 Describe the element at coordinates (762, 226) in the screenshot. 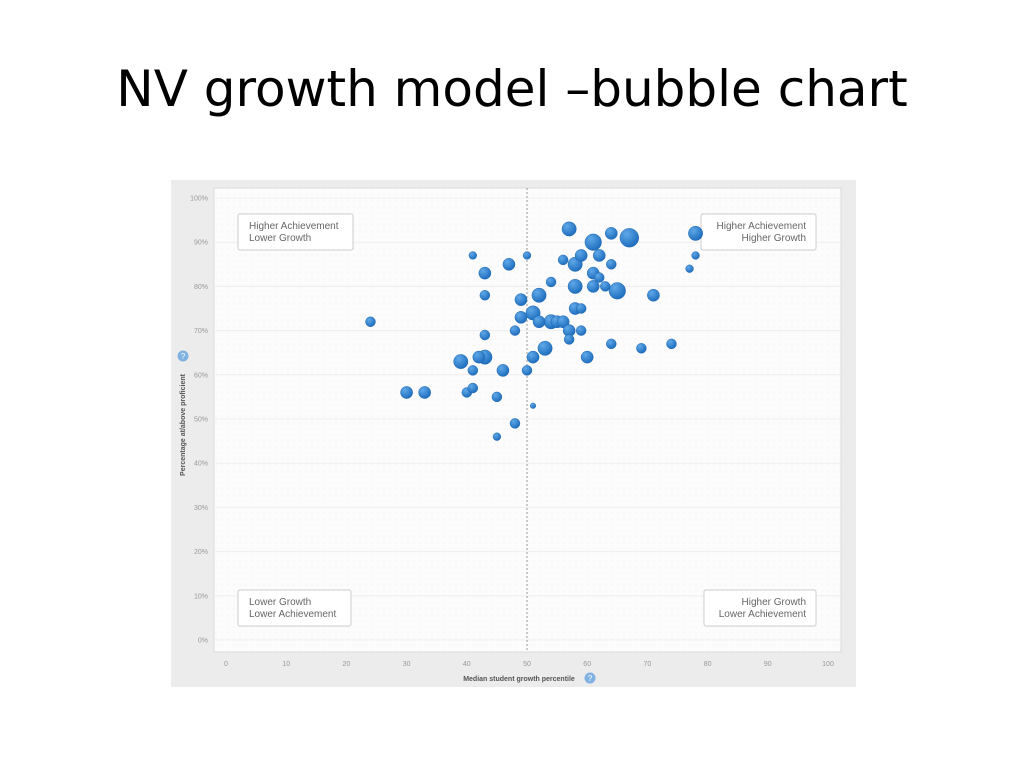

I see `quadrant-top-right-line1: Higher Achievement` at that location.